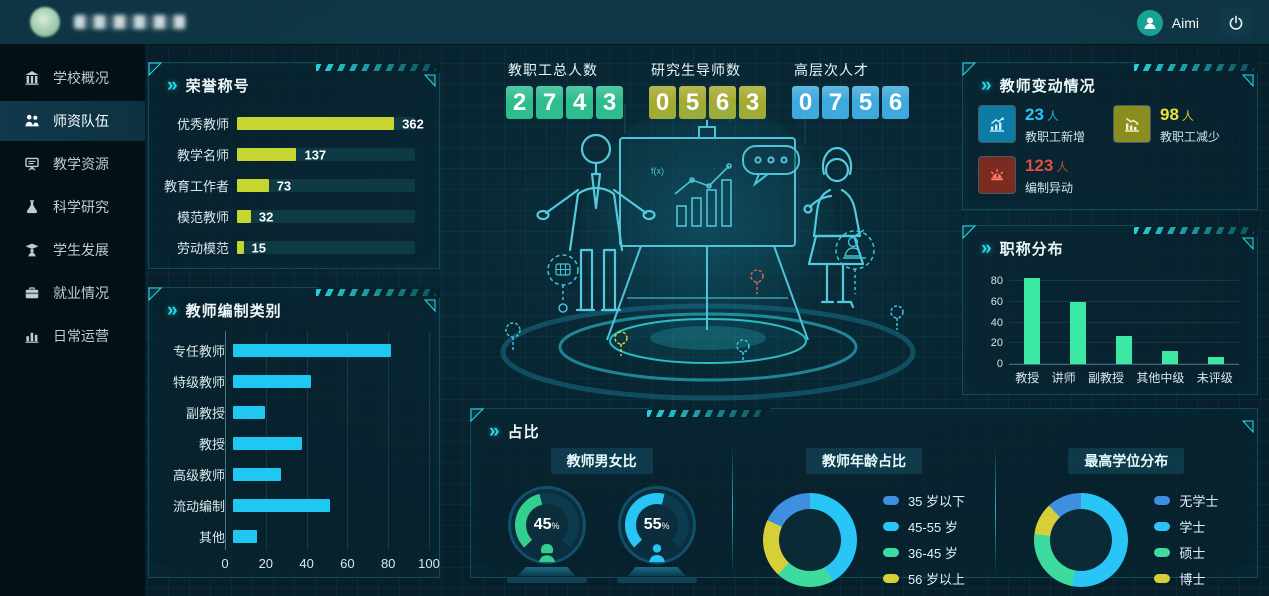  I want to click on pedestal, so click(656, 571).